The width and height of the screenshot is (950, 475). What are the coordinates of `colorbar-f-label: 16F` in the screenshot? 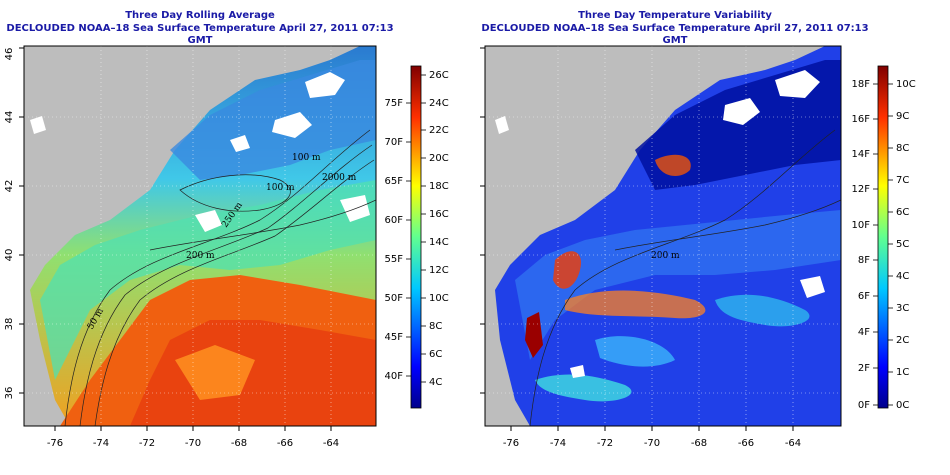 It's located at (861, 119).